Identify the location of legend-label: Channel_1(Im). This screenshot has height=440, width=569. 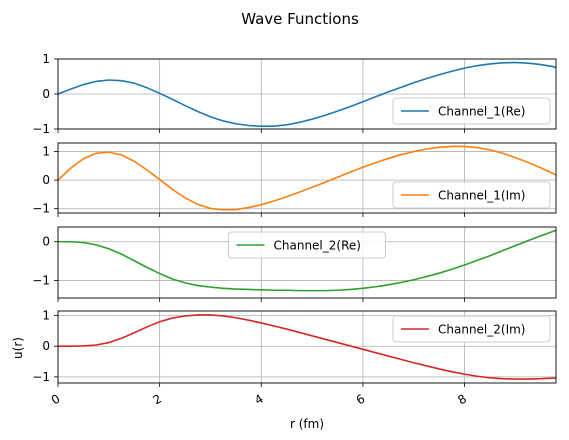
(482, 196).